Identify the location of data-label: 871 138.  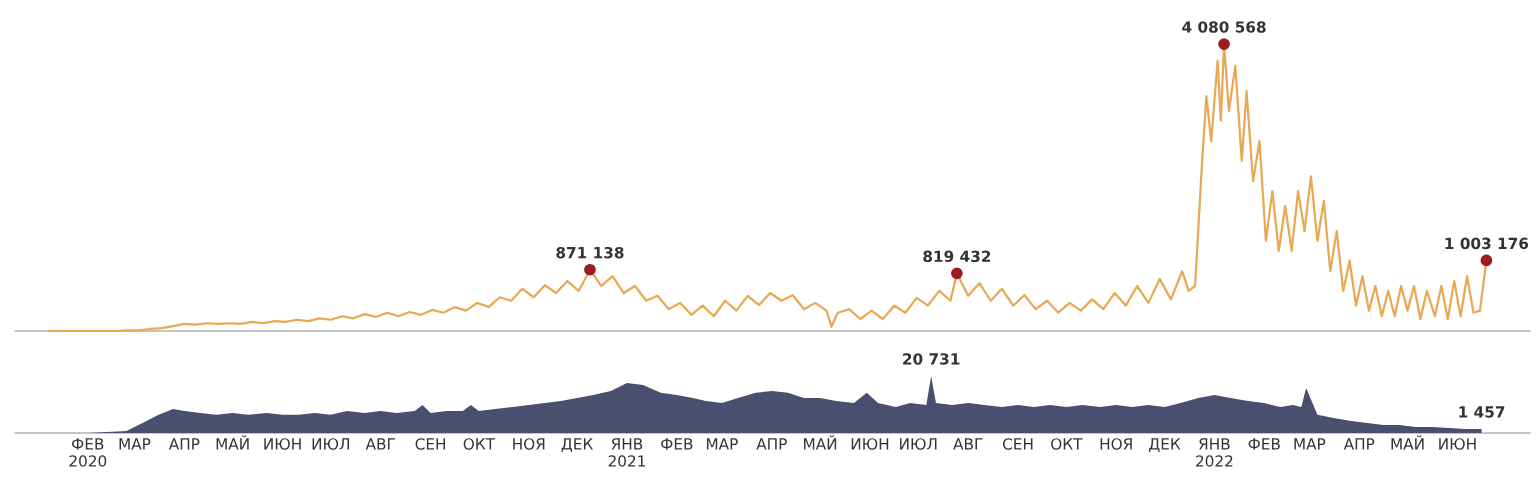
(590, 252).